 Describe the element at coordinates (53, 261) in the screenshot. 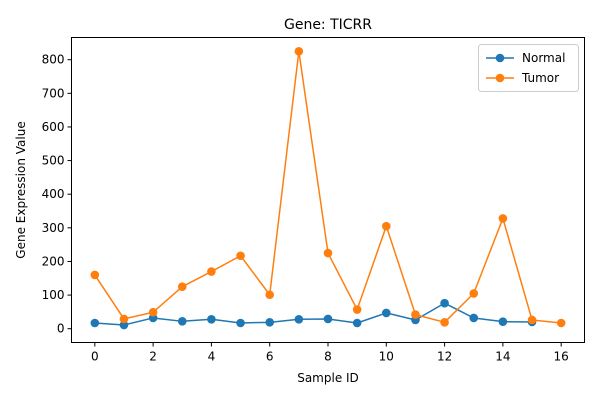

I see `y-tick-label: 200` at that location.